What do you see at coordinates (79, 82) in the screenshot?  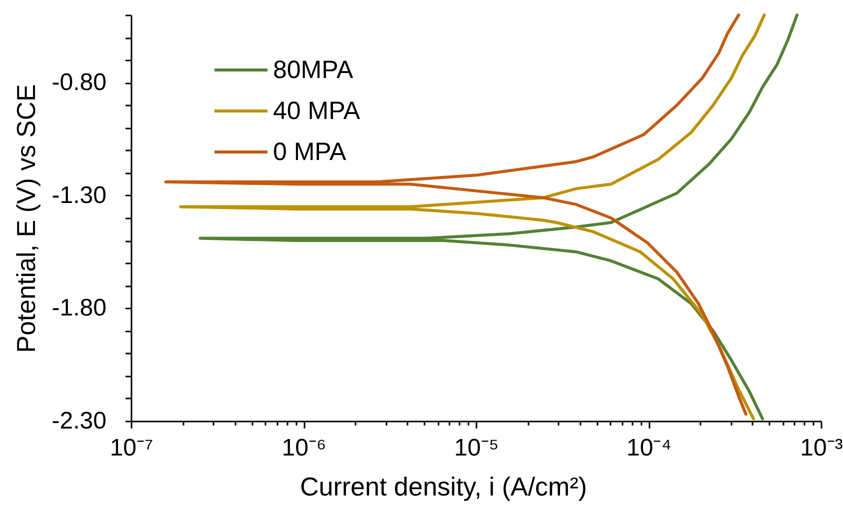 I see `y-tick-label: -0.80` at bounding box center [79, 82].